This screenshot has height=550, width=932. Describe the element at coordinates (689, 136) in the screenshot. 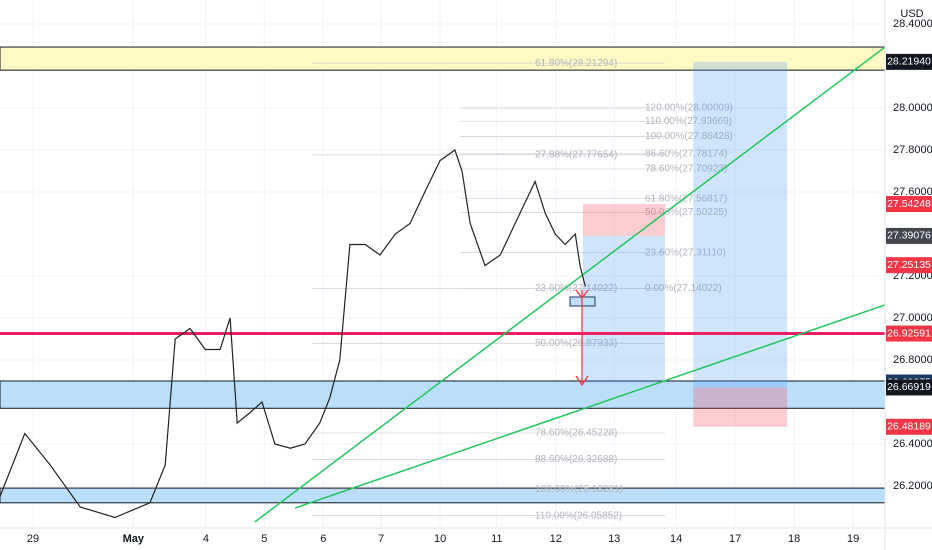

I see `fib-label: 100.00%(27.86428)` at that location.